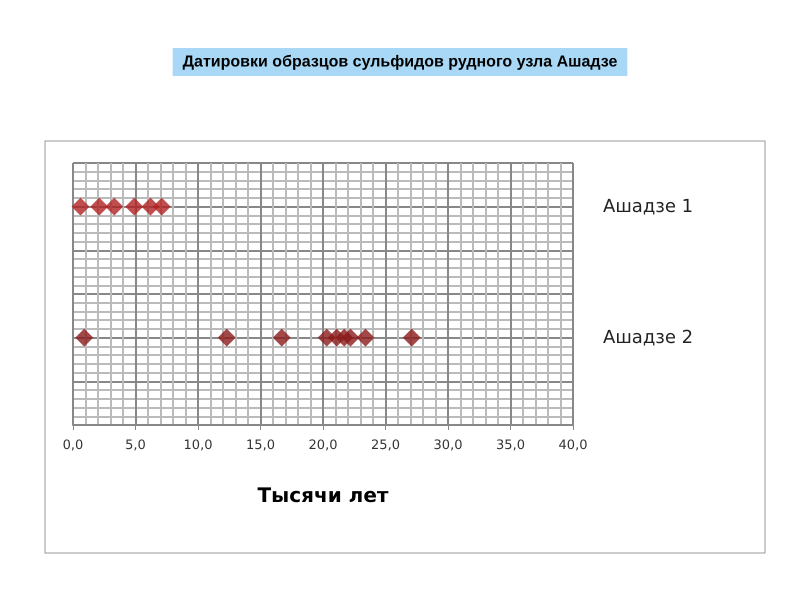  Describe the element at coordinates (510, 445) in the screenshot. I see `x-tick-label: 35,0` at that location.